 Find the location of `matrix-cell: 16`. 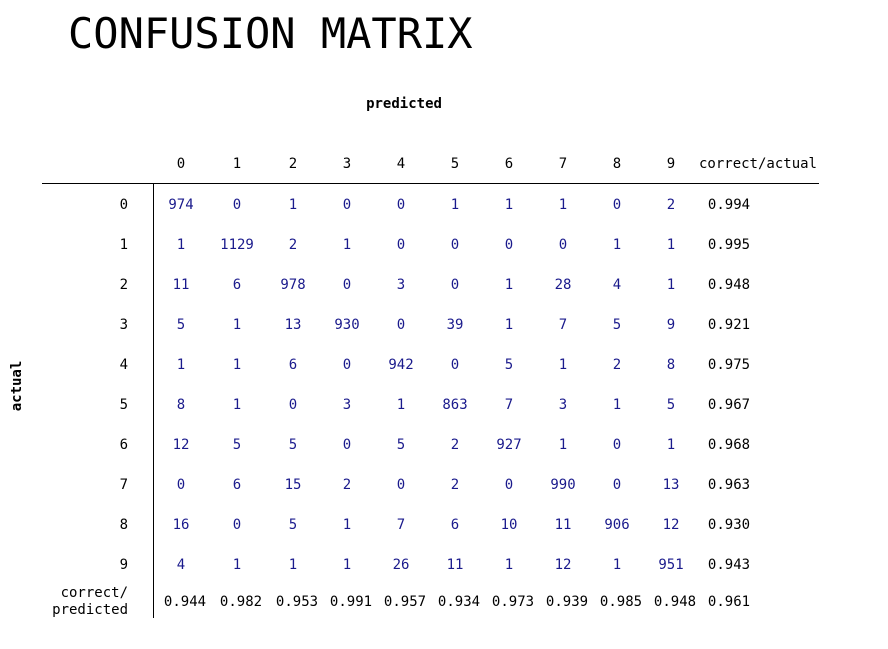

matrix-cell: 16 is located at coordinates (181, 525).